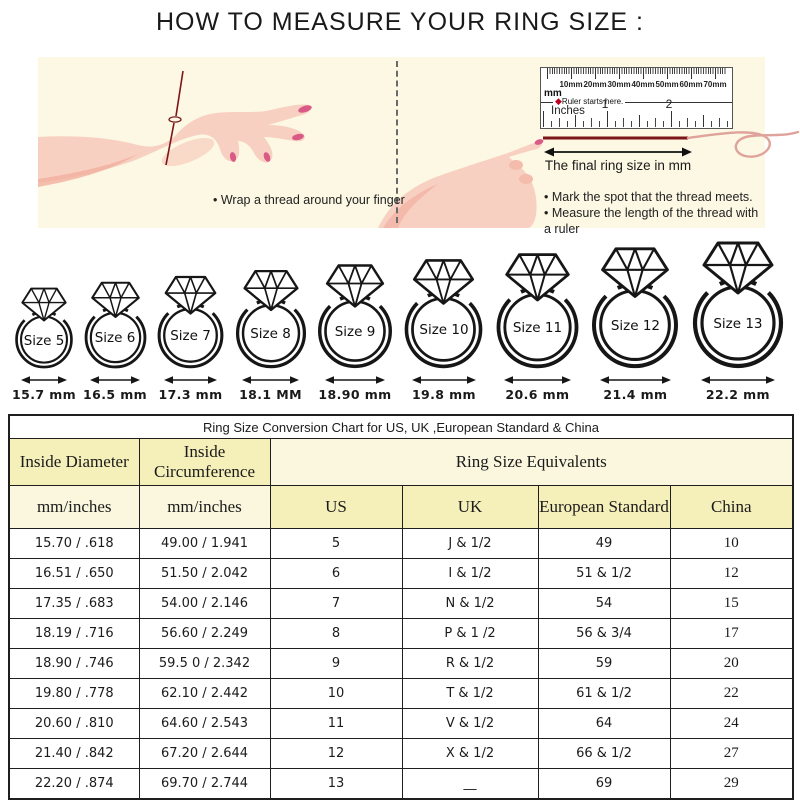  What do you see at coordinates (731, 723) in the screenshot?
I see `table-cell: 24` at bounding box center [731, 723].